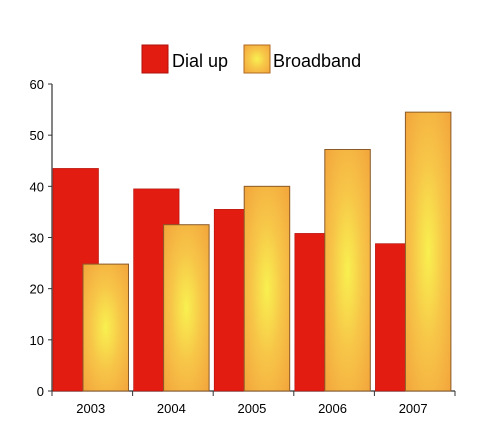 The height and width of the screenshot is (429, 489). Describe the element at coordinates (257, 59) in the screenshot. I see `legend-swatch-broadband` at that location.